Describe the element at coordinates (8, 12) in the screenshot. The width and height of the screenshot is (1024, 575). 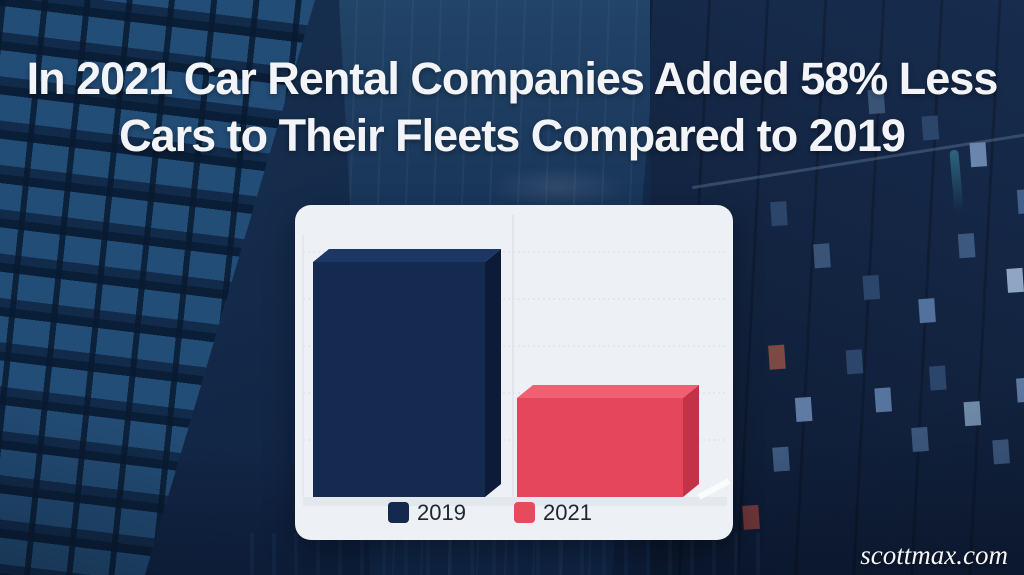
I see `lit-windows` at that location.